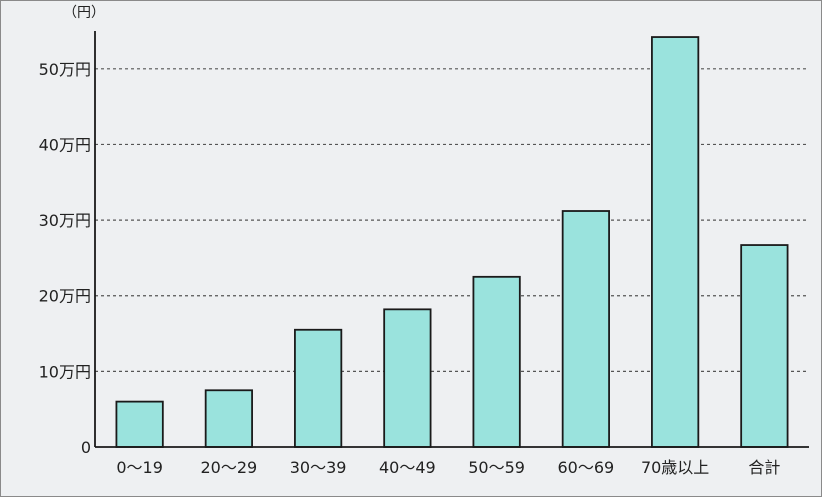 Image resolution: width=822 pixels, height=497 pixels. Describe the element at coordinates (407, 467) in the screenshot. I see `x-category-label: 40〜49` at that location.